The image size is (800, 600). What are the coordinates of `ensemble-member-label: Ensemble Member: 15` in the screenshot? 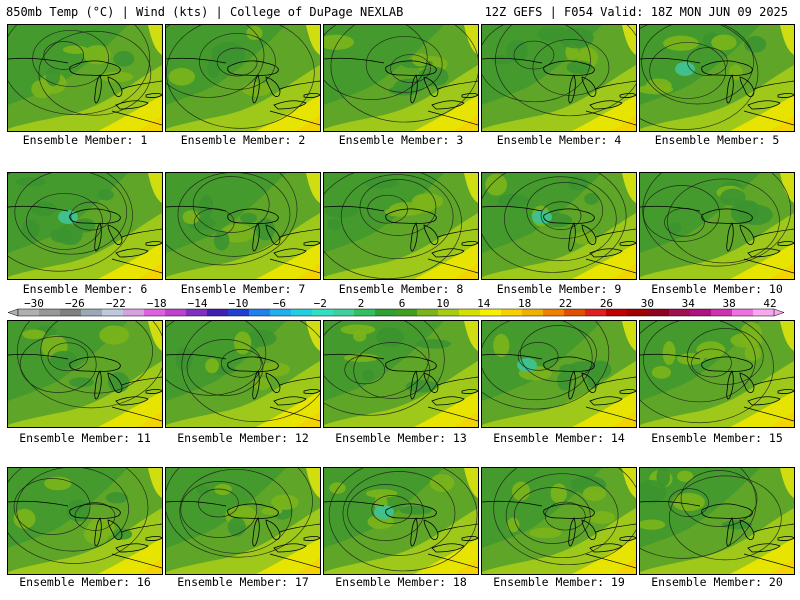 It's located at (717, 438).